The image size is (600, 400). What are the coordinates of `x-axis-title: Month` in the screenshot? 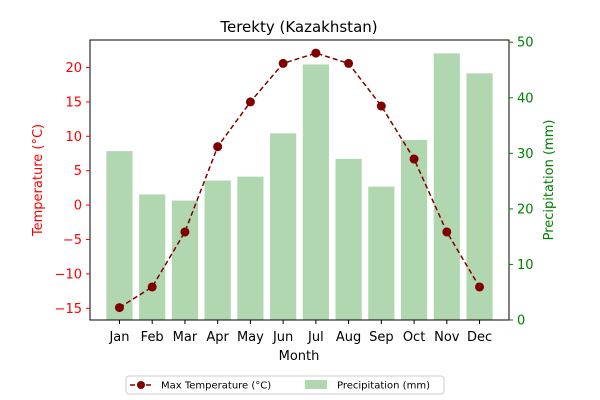 It's located at (299, 356).